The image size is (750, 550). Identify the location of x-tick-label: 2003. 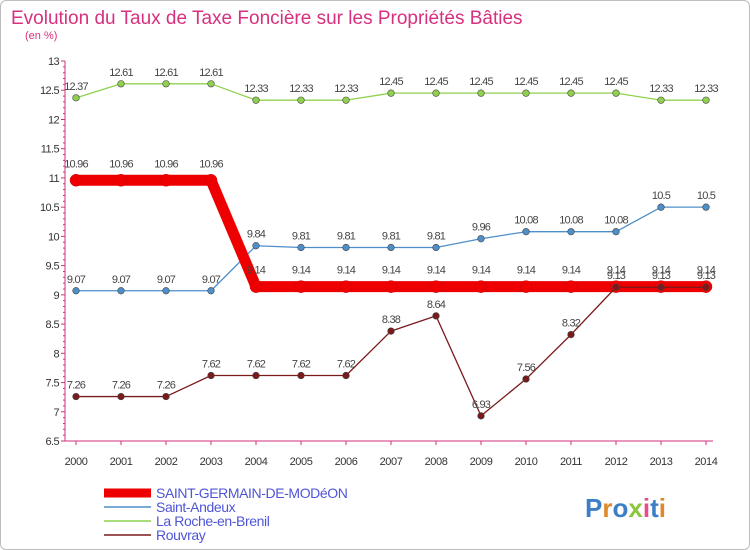
(211, 462).